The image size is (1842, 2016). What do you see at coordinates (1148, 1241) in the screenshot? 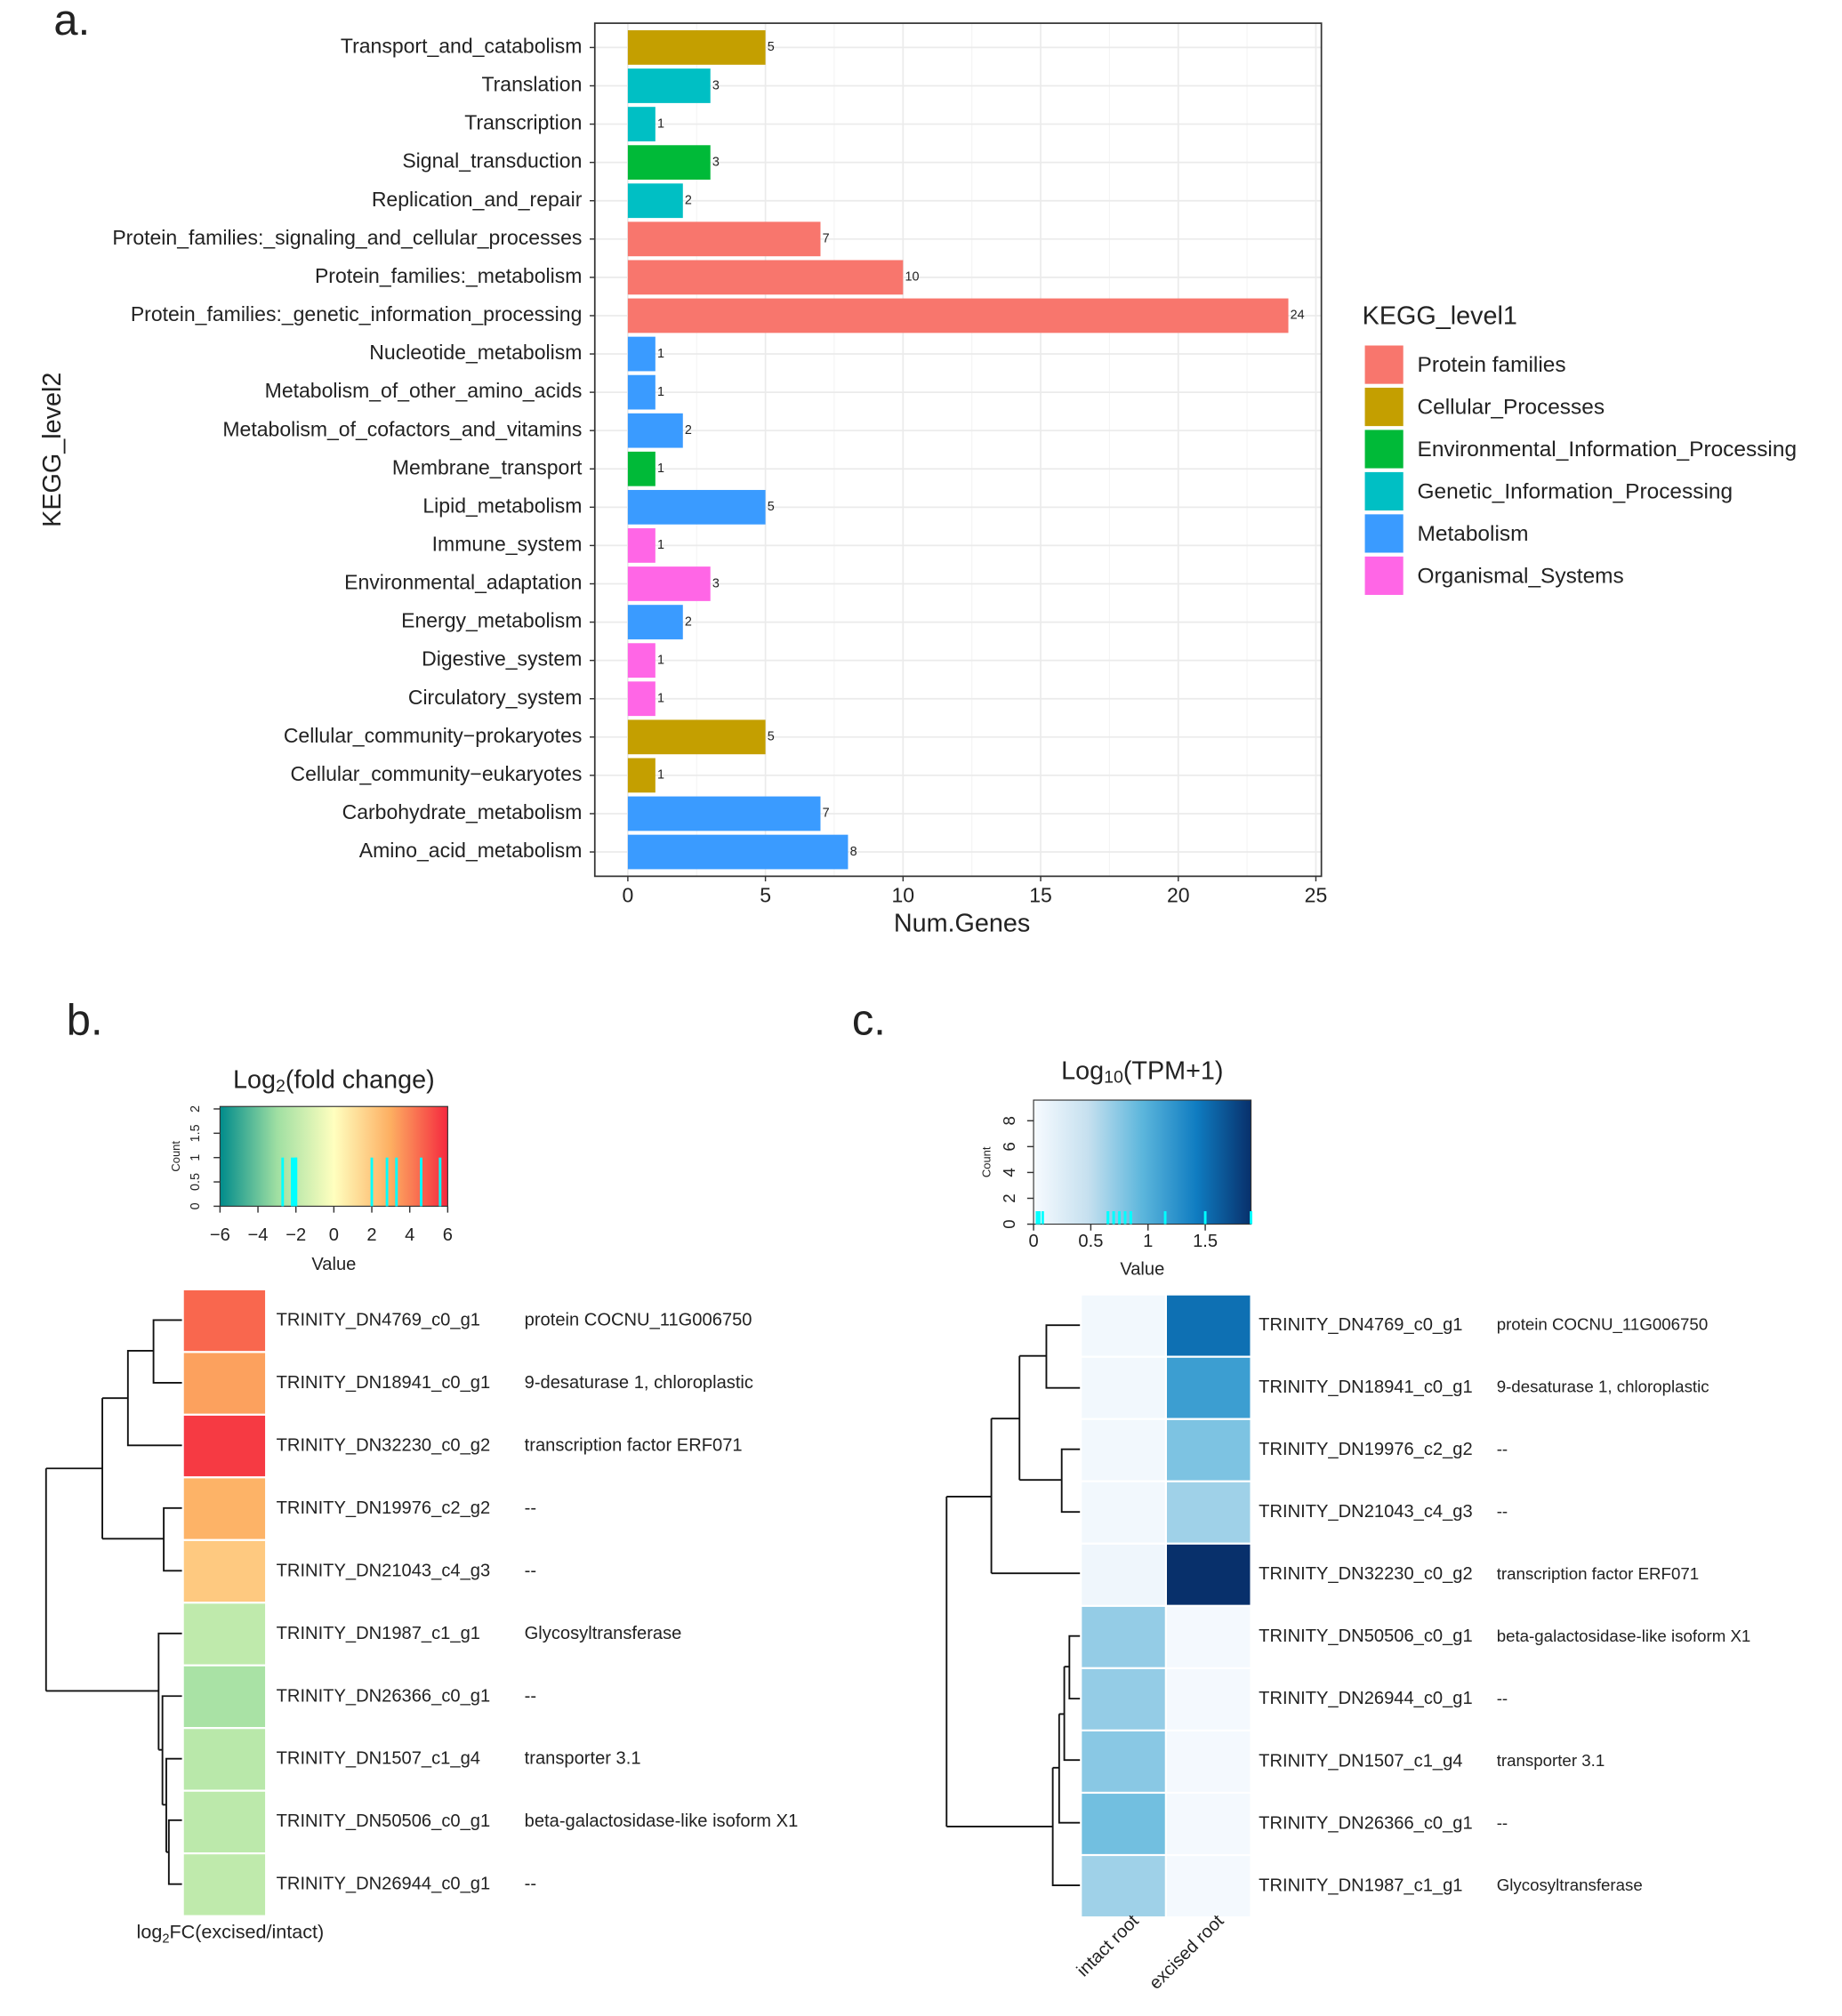
I see `key-x-tick-label: 1` at bounding box center [1148, 1241].